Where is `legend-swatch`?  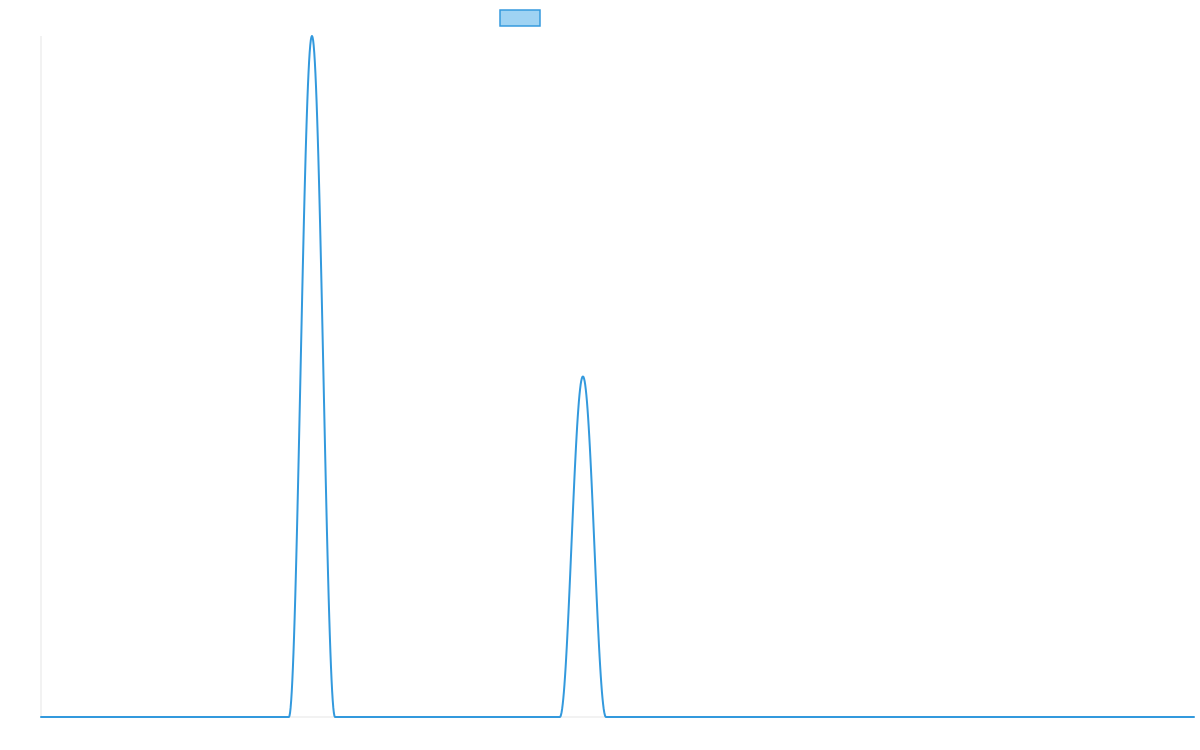
legend-swatch is located at coordinates (520, 18).